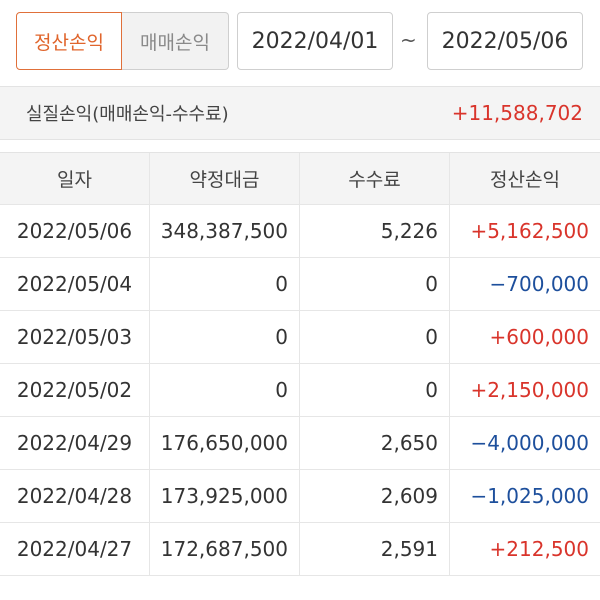  I want to click on pnl-cell: +212,500, so click(539, 549).